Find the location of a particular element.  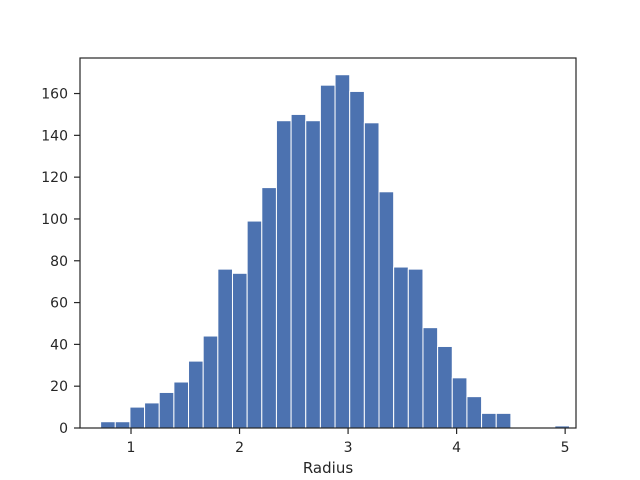

y-tick-label: 80 is located at coordinates (59, 262).